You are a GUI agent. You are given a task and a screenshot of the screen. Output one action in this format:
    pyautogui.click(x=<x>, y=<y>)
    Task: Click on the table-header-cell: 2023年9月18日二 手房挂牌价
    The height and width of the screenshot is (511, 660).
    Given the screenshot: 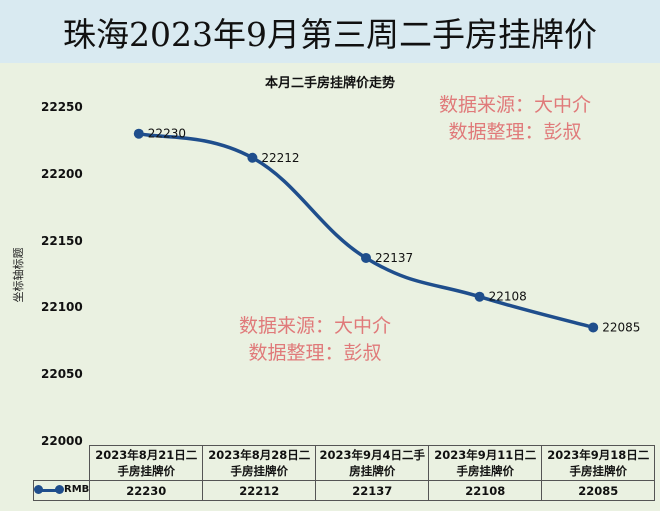 What is the action you would take?
    pyautogui.click(x=598, y=463)
    